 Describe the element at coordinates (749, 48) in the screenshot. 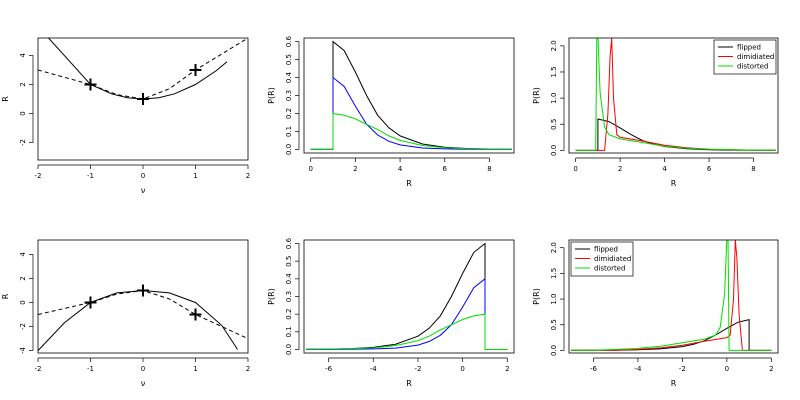

I see `legend-label: flipped` at that location.